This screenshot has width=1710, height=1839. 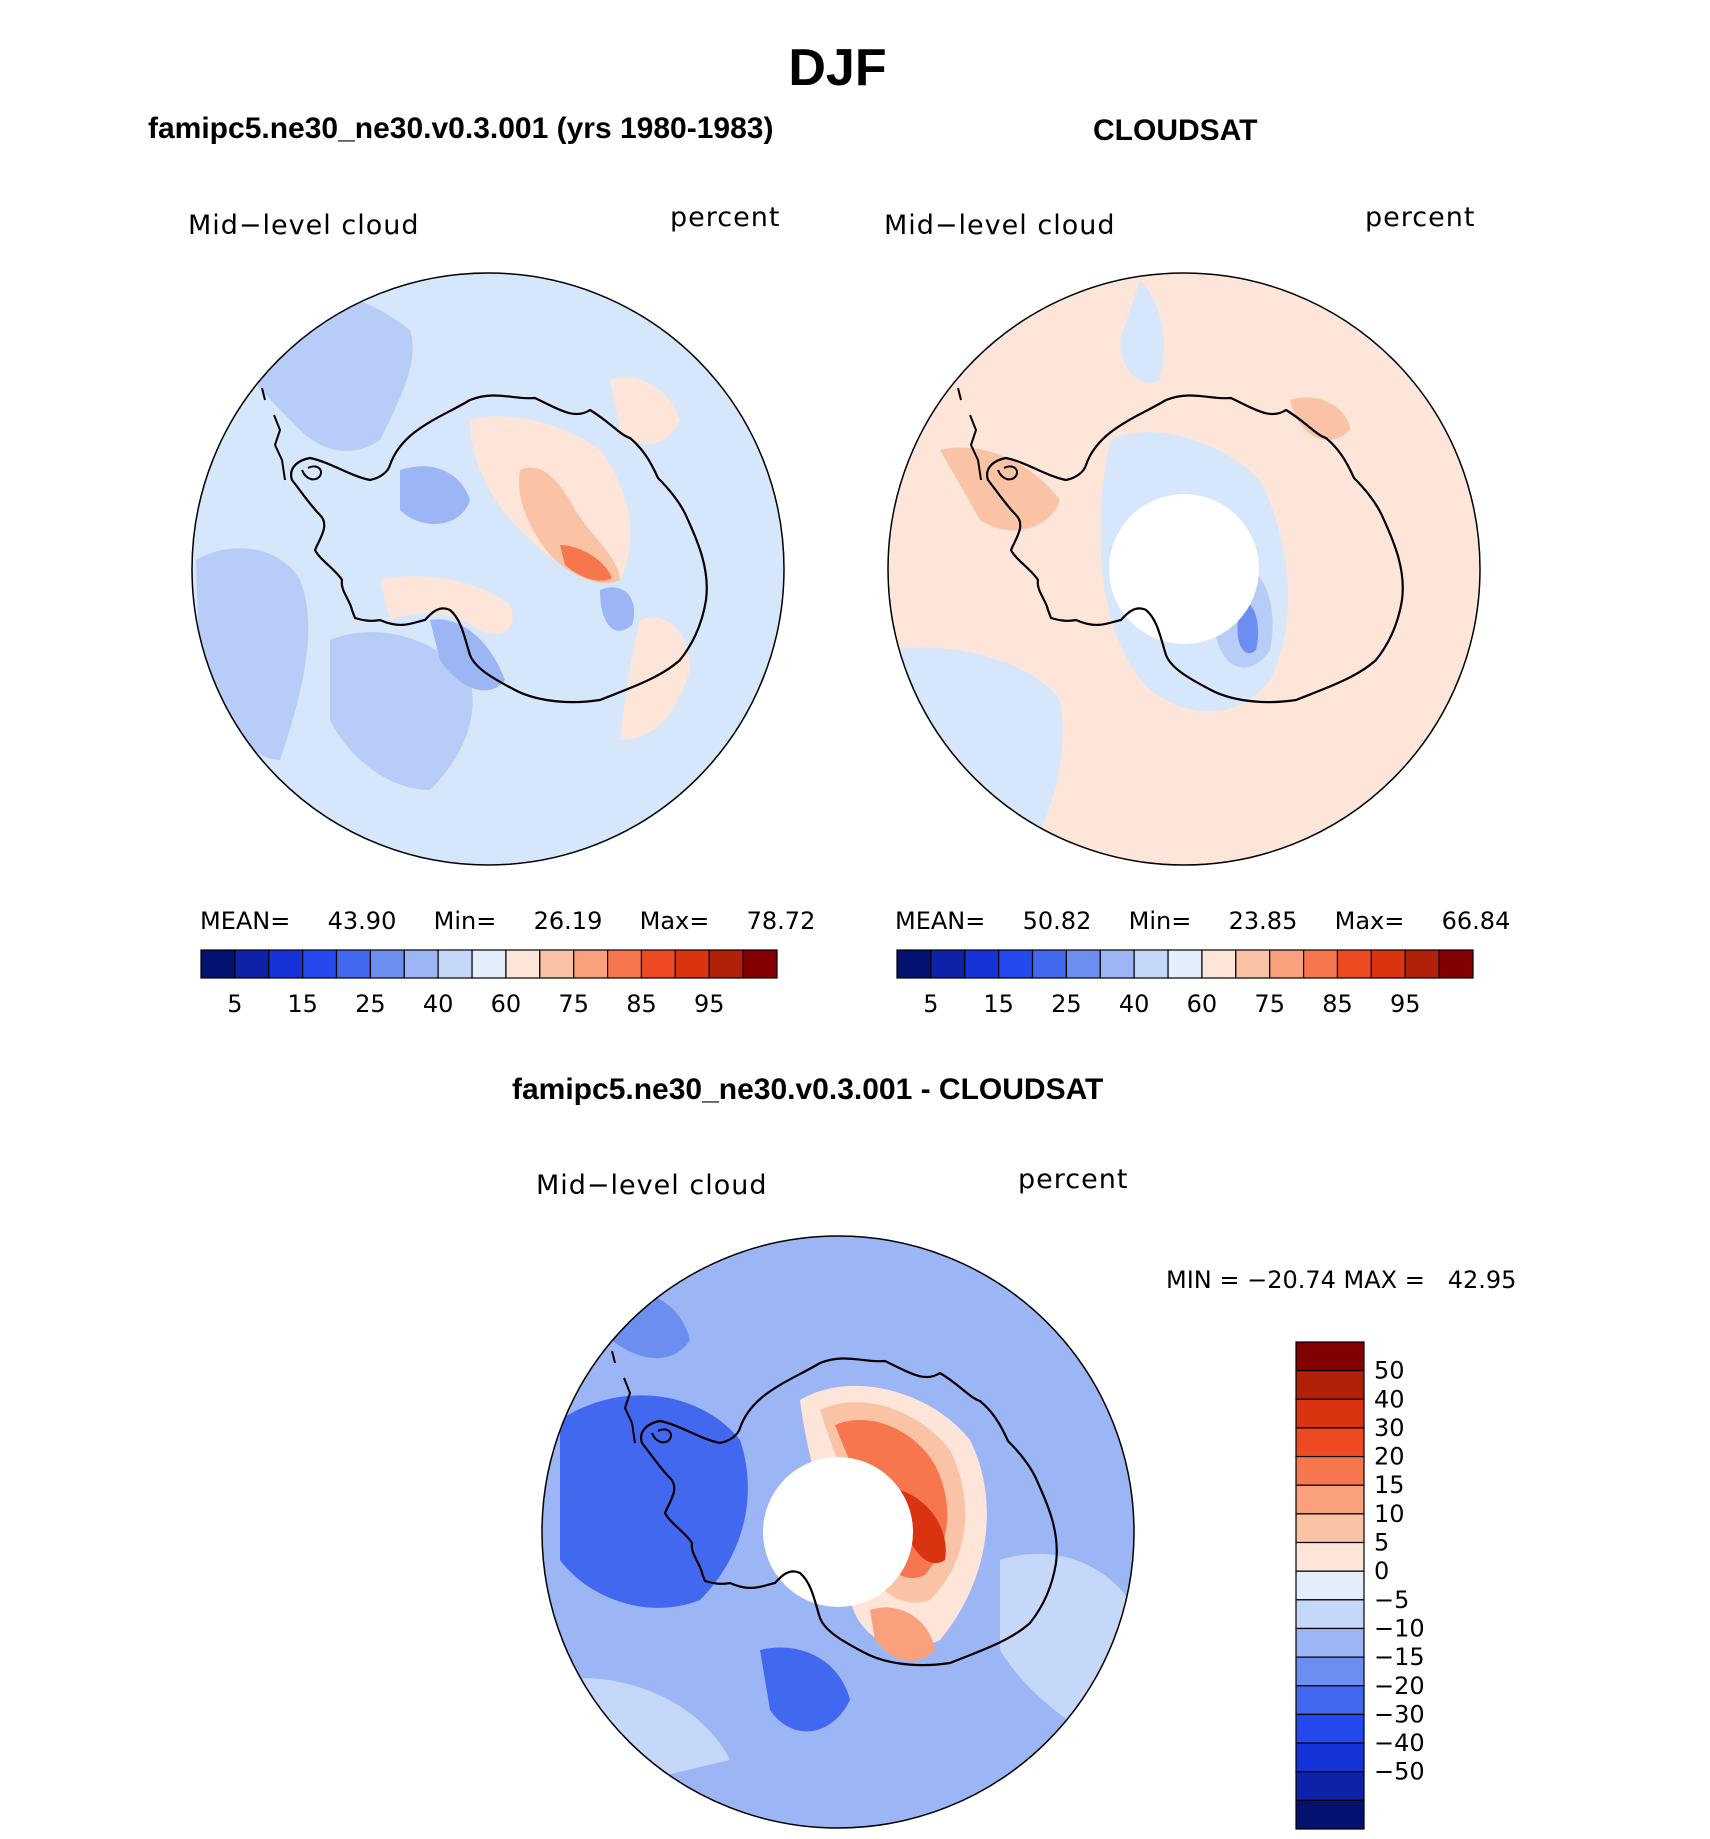 What do you see at coordinates (1160, 921) in the screenshot?
I see `obs-min-label: Min=` at bounding box center [1160, 921].